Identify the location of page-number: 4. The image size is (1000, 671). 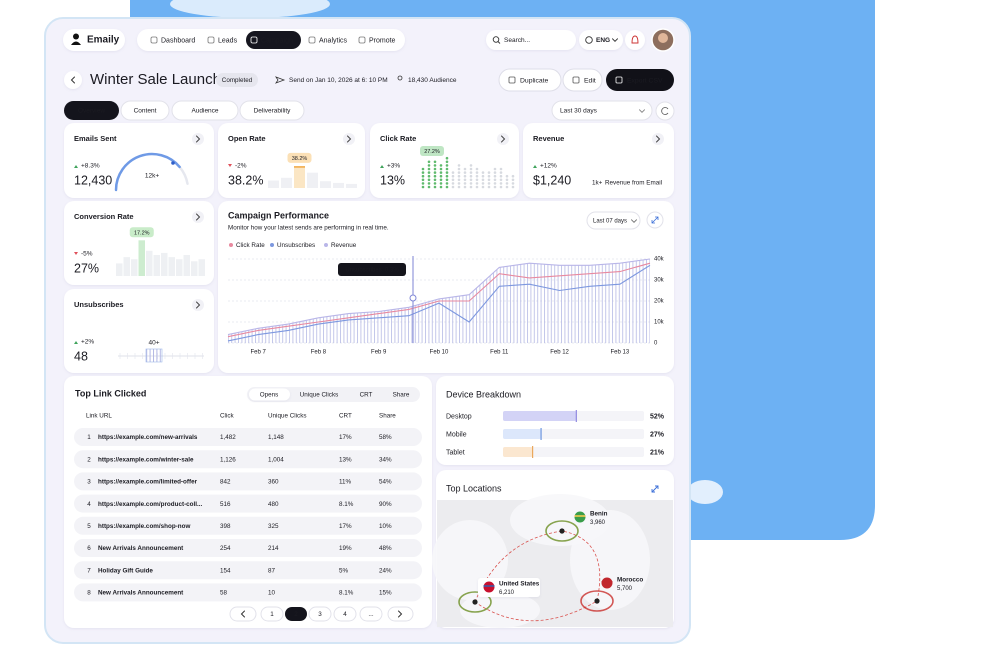
(345, 614).